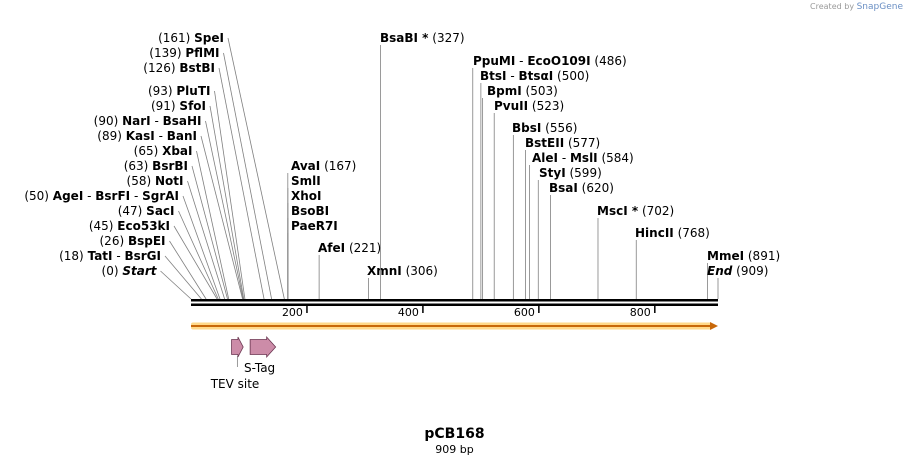  I want to click on site-label: (58) NotI, so click(155, 181).